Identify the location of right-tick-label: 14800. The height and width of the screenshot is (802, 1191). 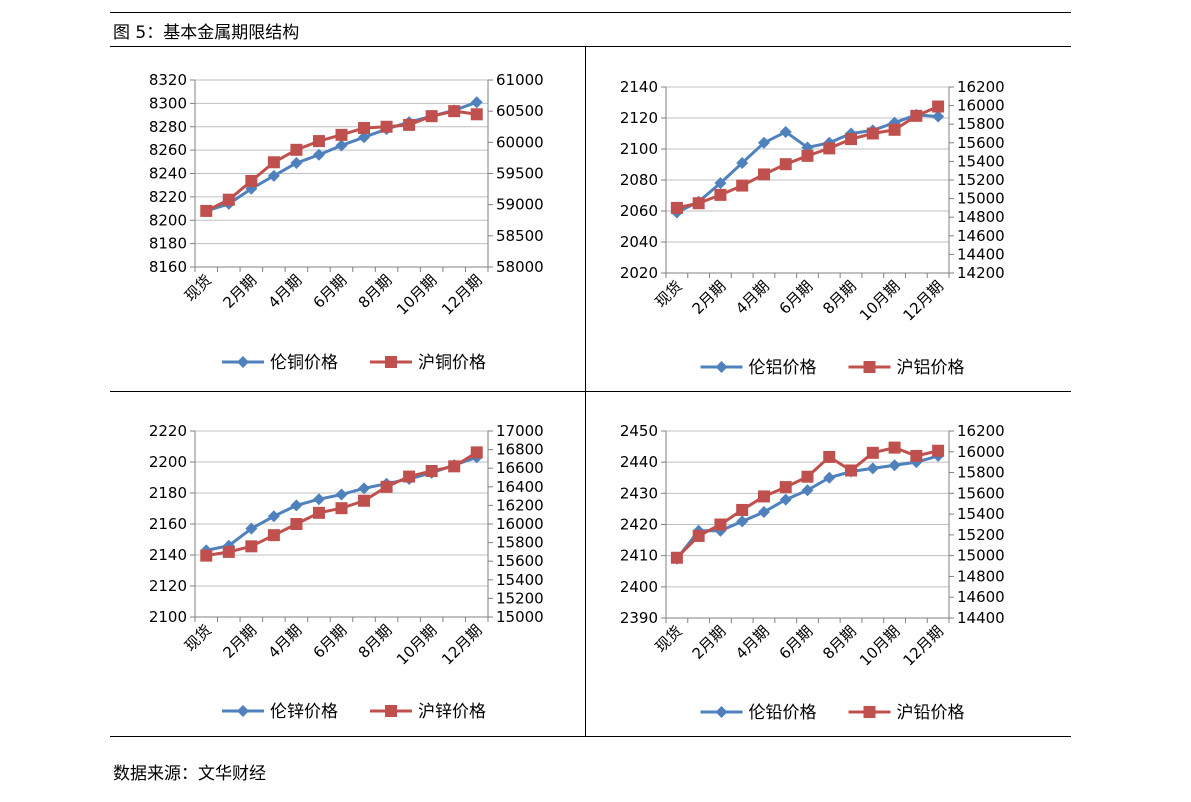
(981, 217).